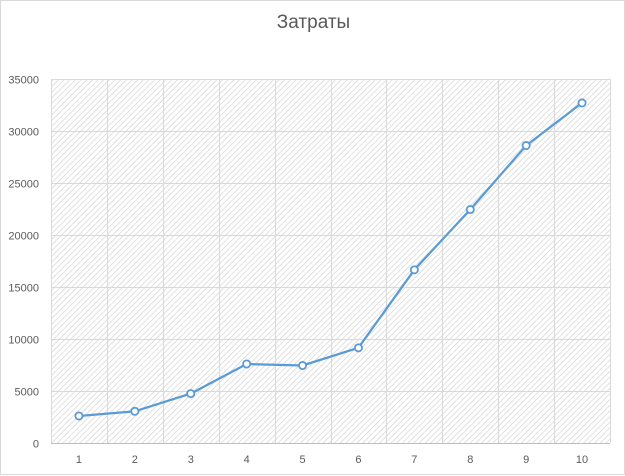  I want to click on x-tick-label: 5, so click(302, 460).